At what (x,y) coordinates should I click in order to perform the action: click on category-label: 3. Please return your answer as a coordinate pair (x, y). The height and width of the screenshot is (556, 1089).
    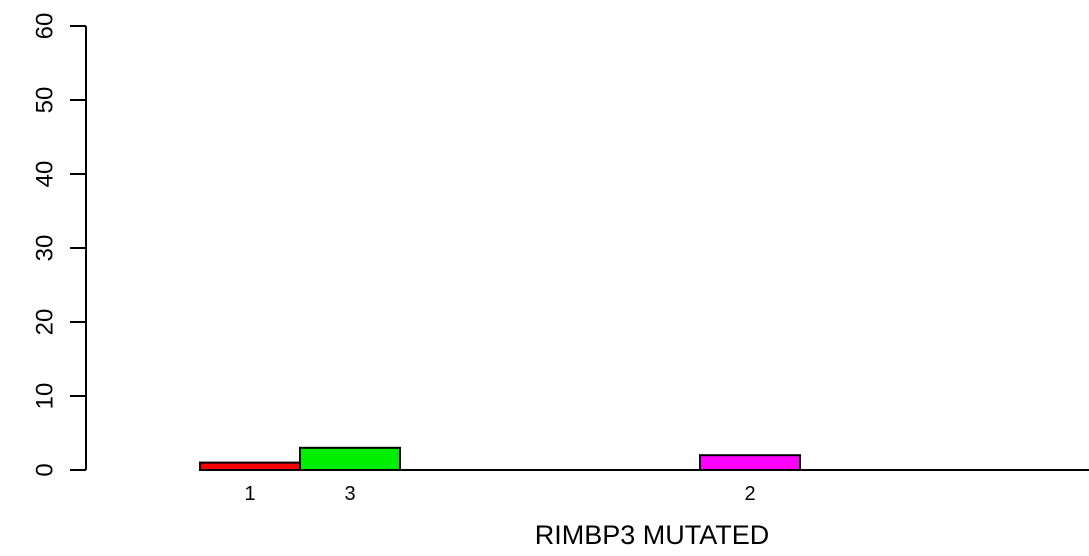
    Looking at the image, I should click on (349, 494).